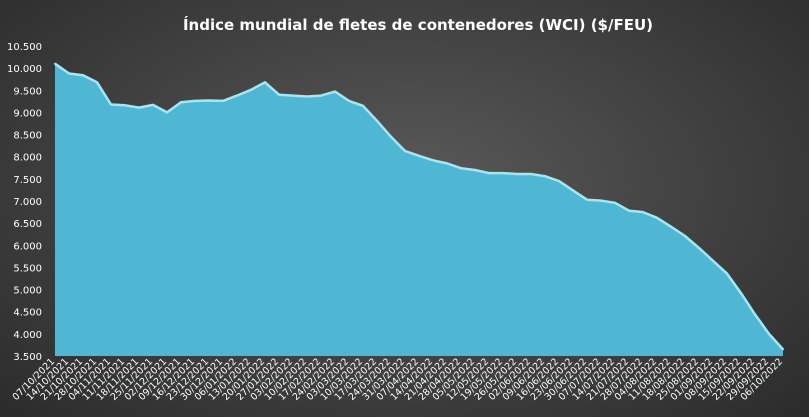 This screenshot has height=417, width=809. What do you see at coordinates (27, 136) in the screenshot?
I see `y-tick-label: 8.500` at bounding box center [27, 136].